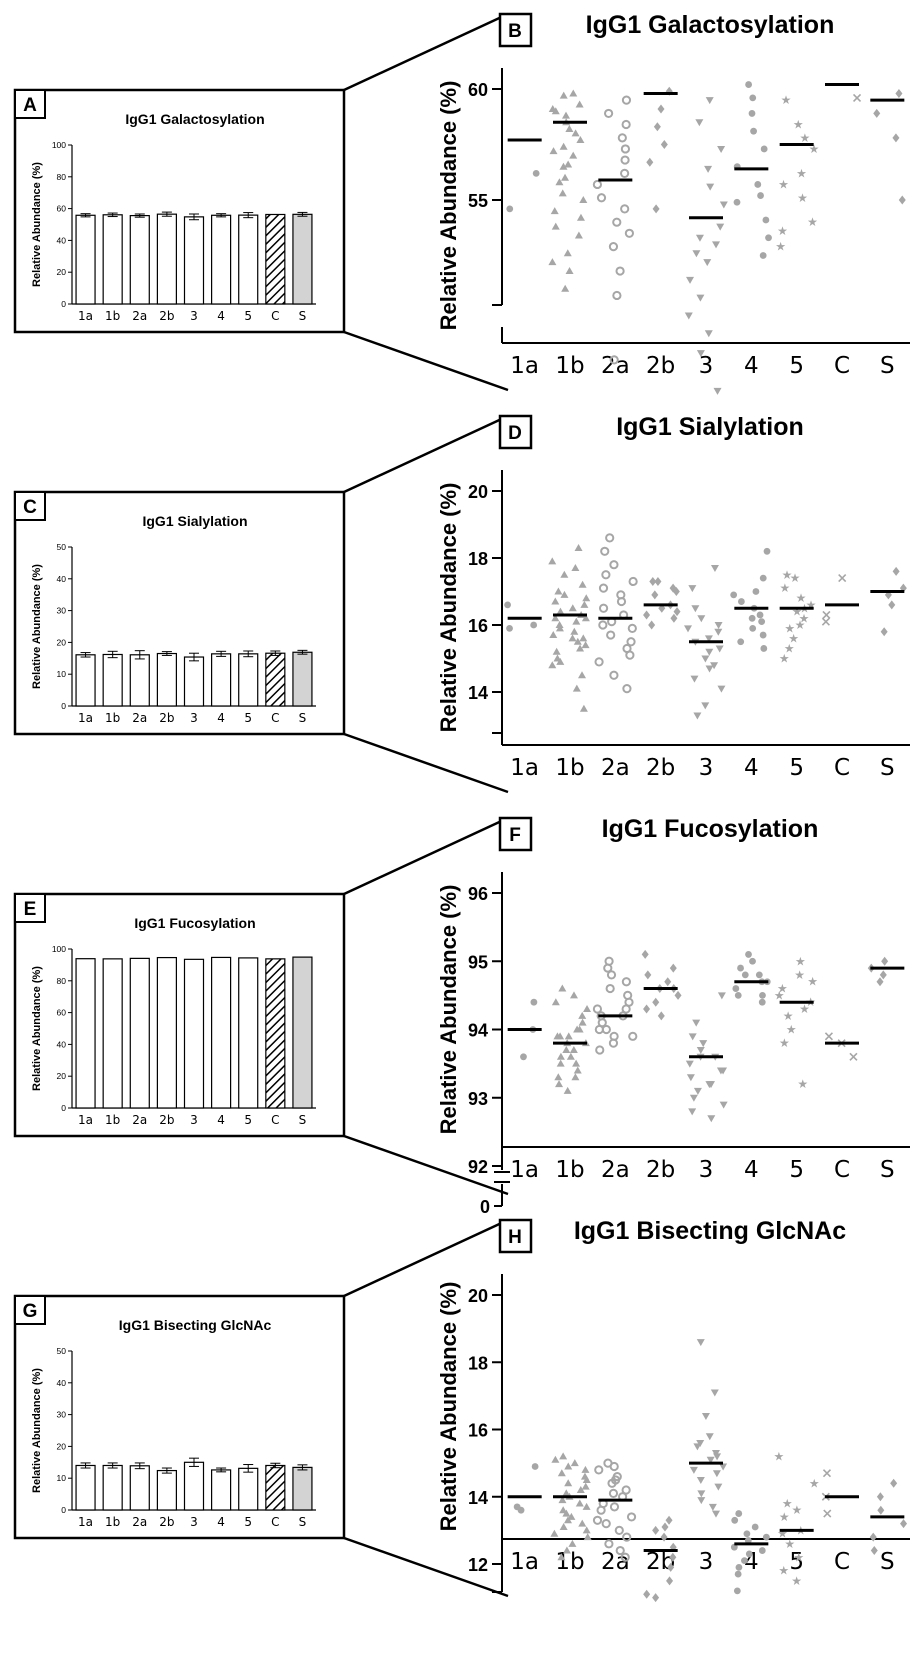 This screenshot has height=1680, width=924. I want to click on x-tick-label-1a: 1a, so click(524, 1170).